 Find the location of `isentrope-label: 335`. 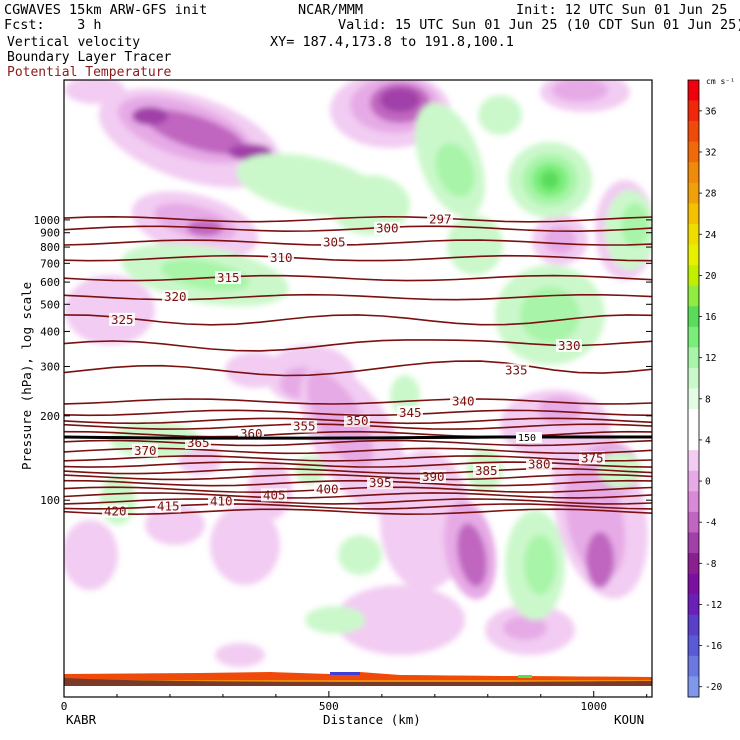

isentrope-label: 335 is located at coordinates (516, 370).